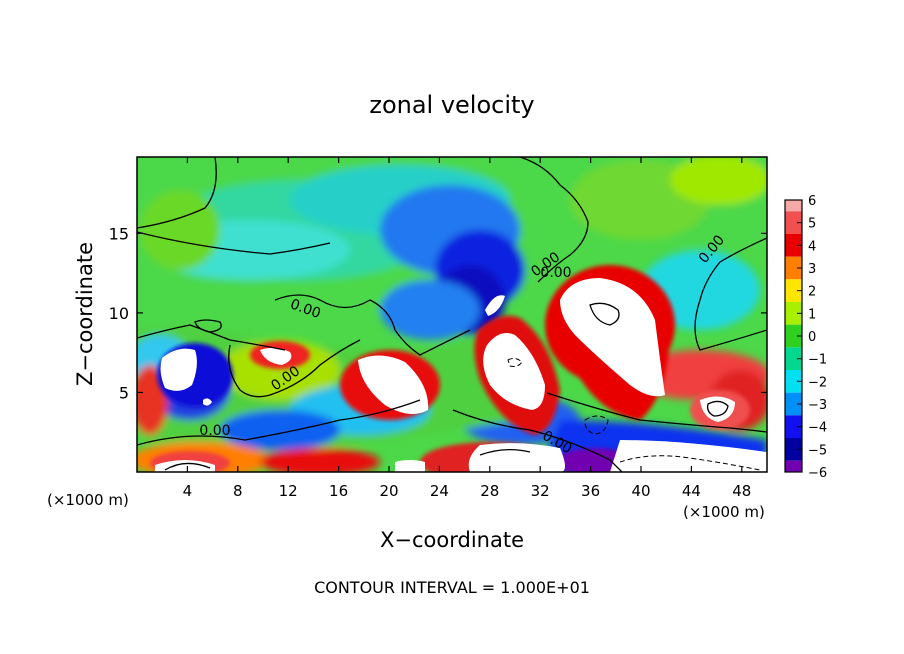 The width and height of the screenshot is (904, 654). I want to click on x-tick-label: 20, so click(388, 491).